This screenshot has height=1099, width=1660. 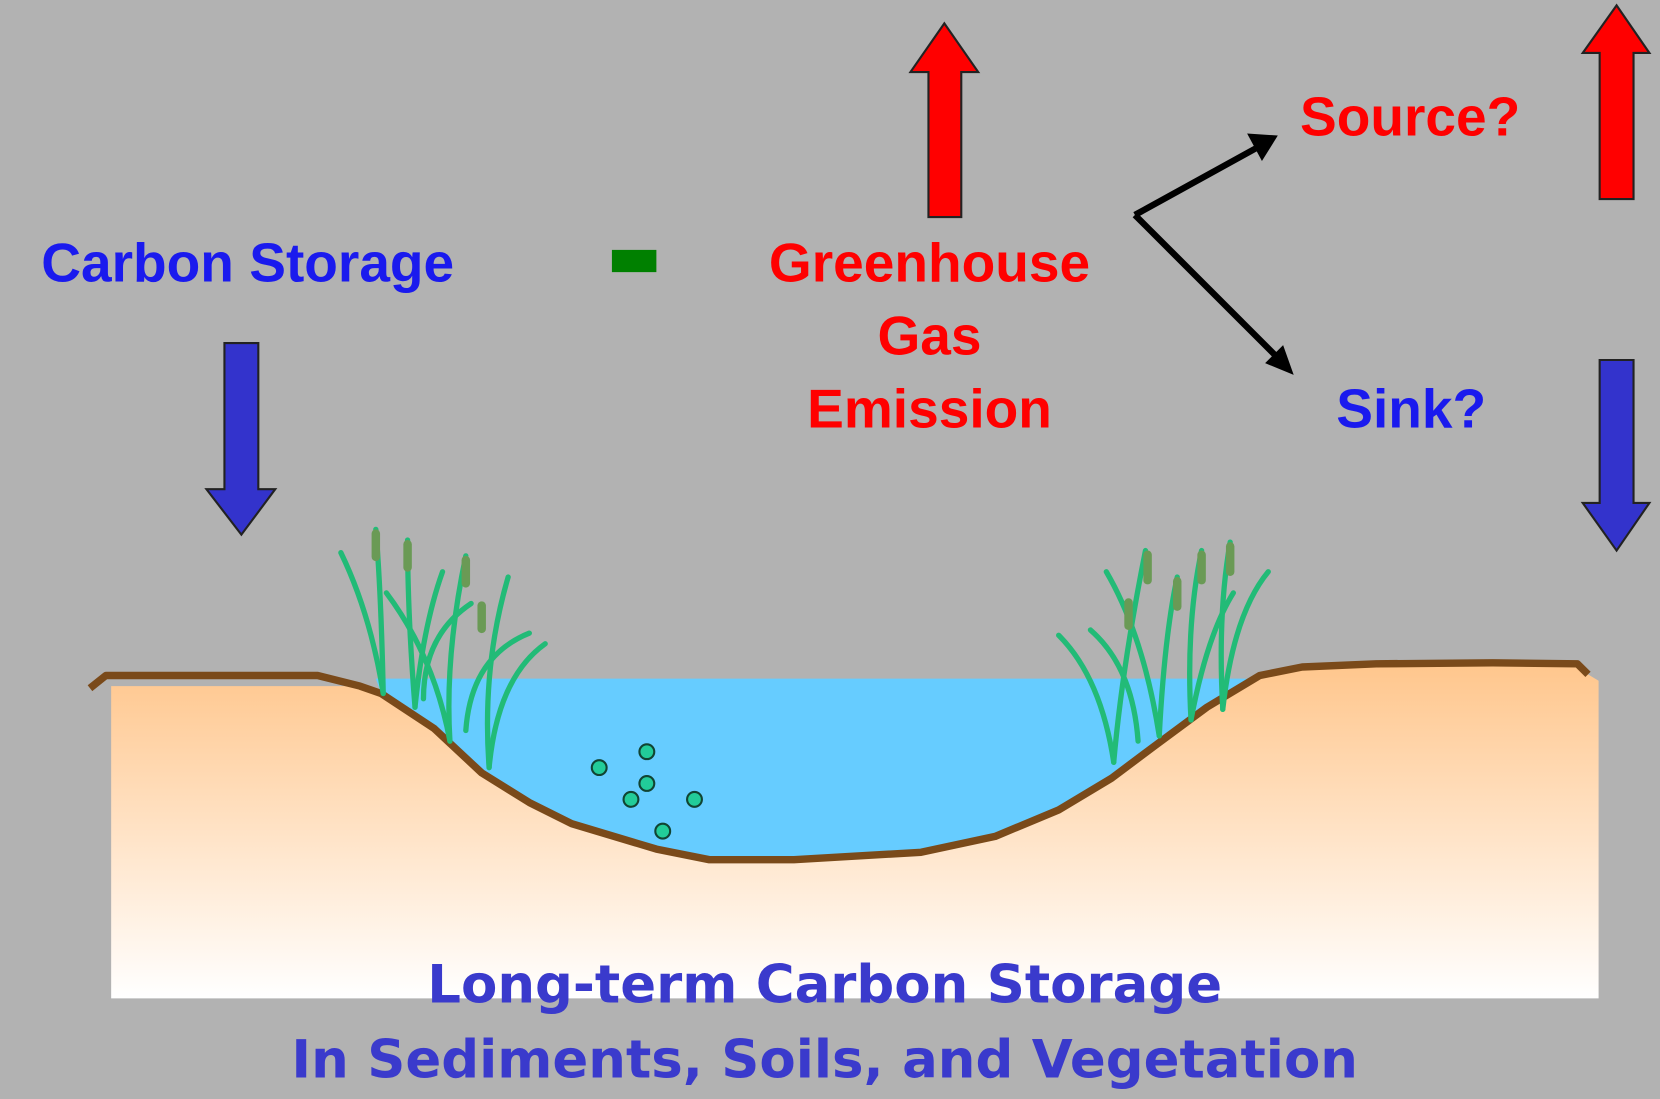 I want to click on arrow-down-right, so click(x=1616, y=455).